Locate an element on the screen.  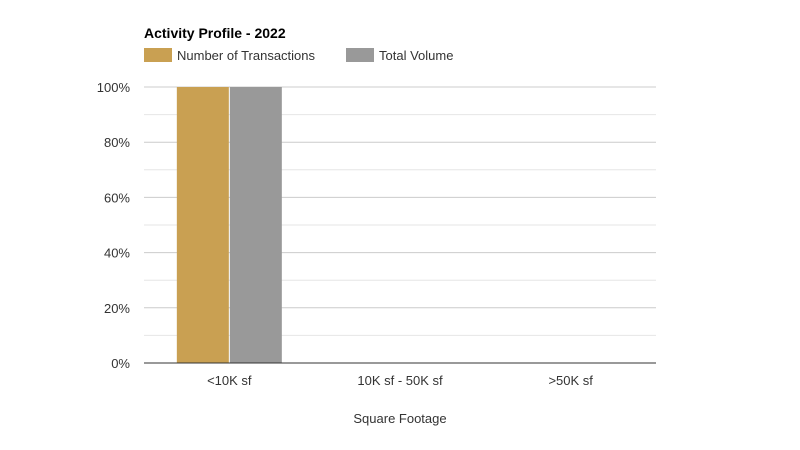
legend-label-transactions: Number of Transactions is located at coordinates (246, 55).